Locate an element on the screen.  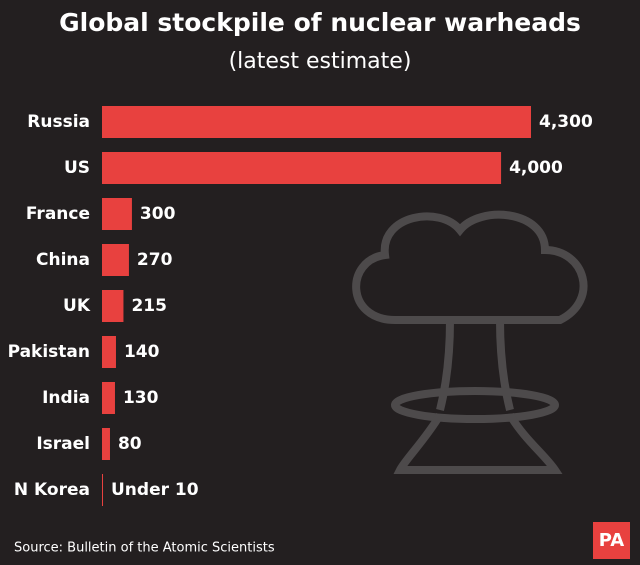
value-label: 80 is located at coordinates (130, 444).